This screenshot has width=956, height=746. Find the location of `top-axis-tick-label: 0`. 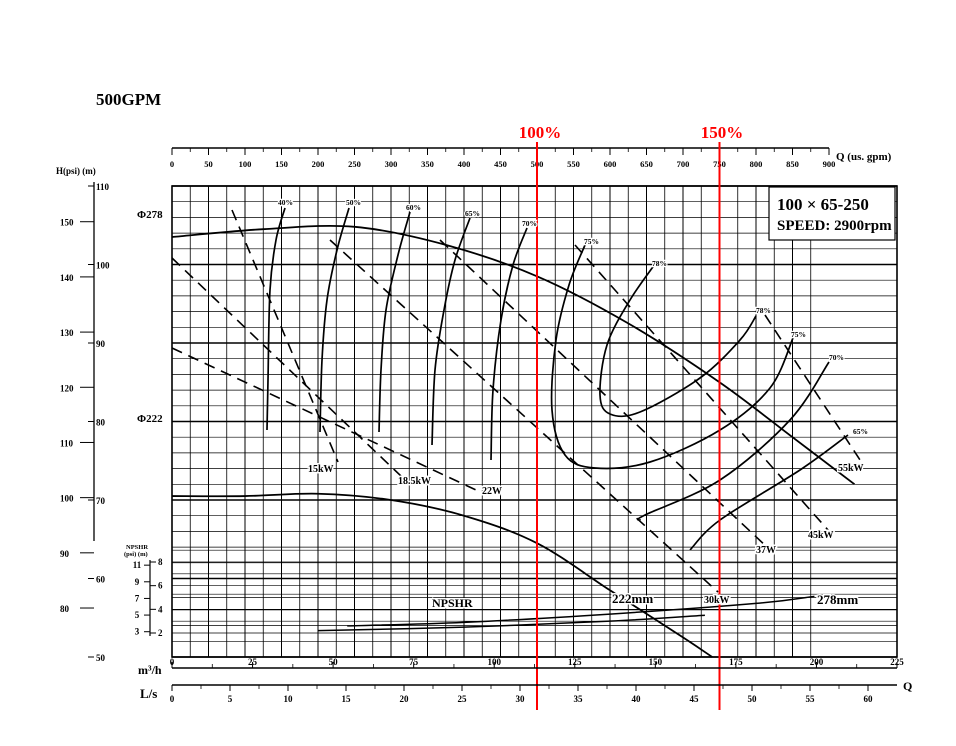

top-axis-tick-label: 0 is located at coordinates (172, 164).